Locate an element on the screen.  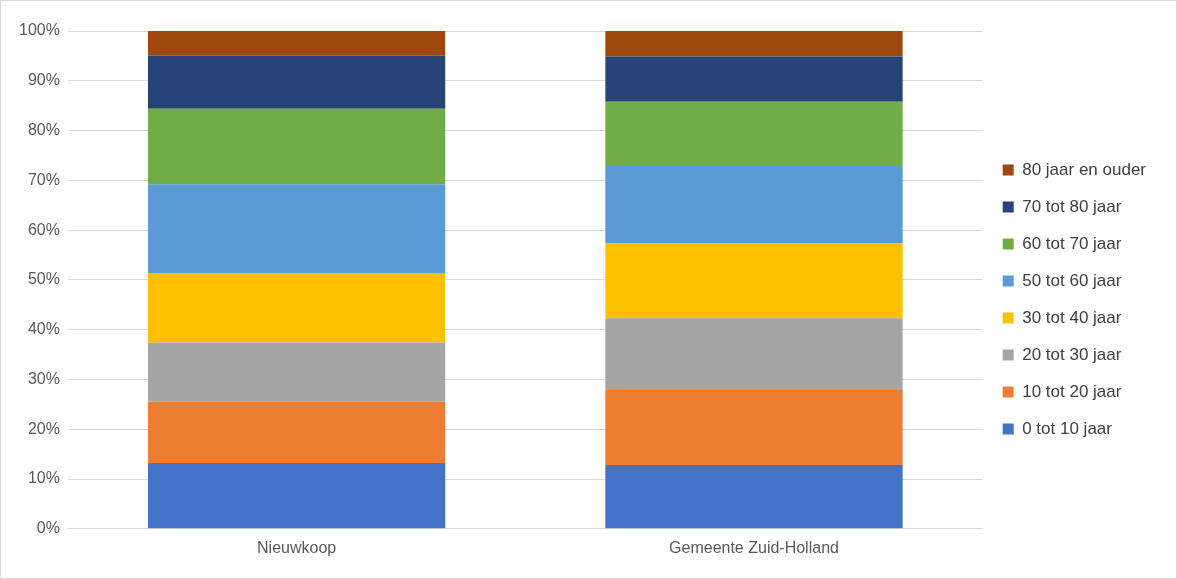
legend-label: 0 tot 10 jaar is located at coordinates (1067, 428).